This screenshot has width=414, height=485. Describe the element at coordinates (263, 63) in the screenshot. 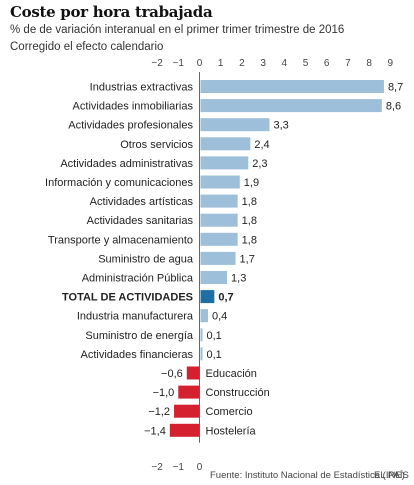

I see `x-tick-label-top: 3` at that location.